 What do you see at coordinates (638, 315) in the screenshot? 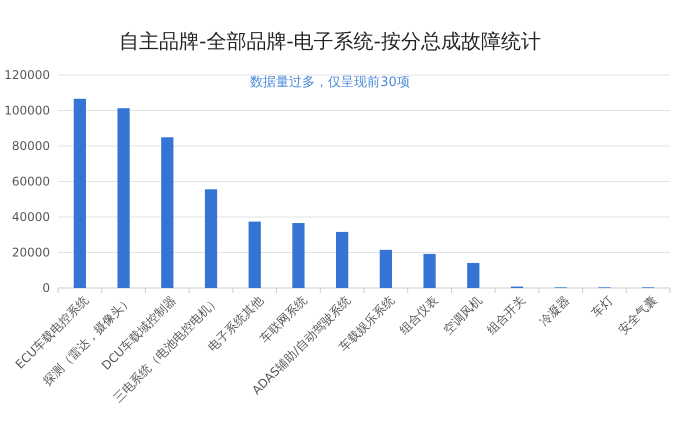
I see `x-tick-label: 安全气囊` at bounding box center [638, 315].